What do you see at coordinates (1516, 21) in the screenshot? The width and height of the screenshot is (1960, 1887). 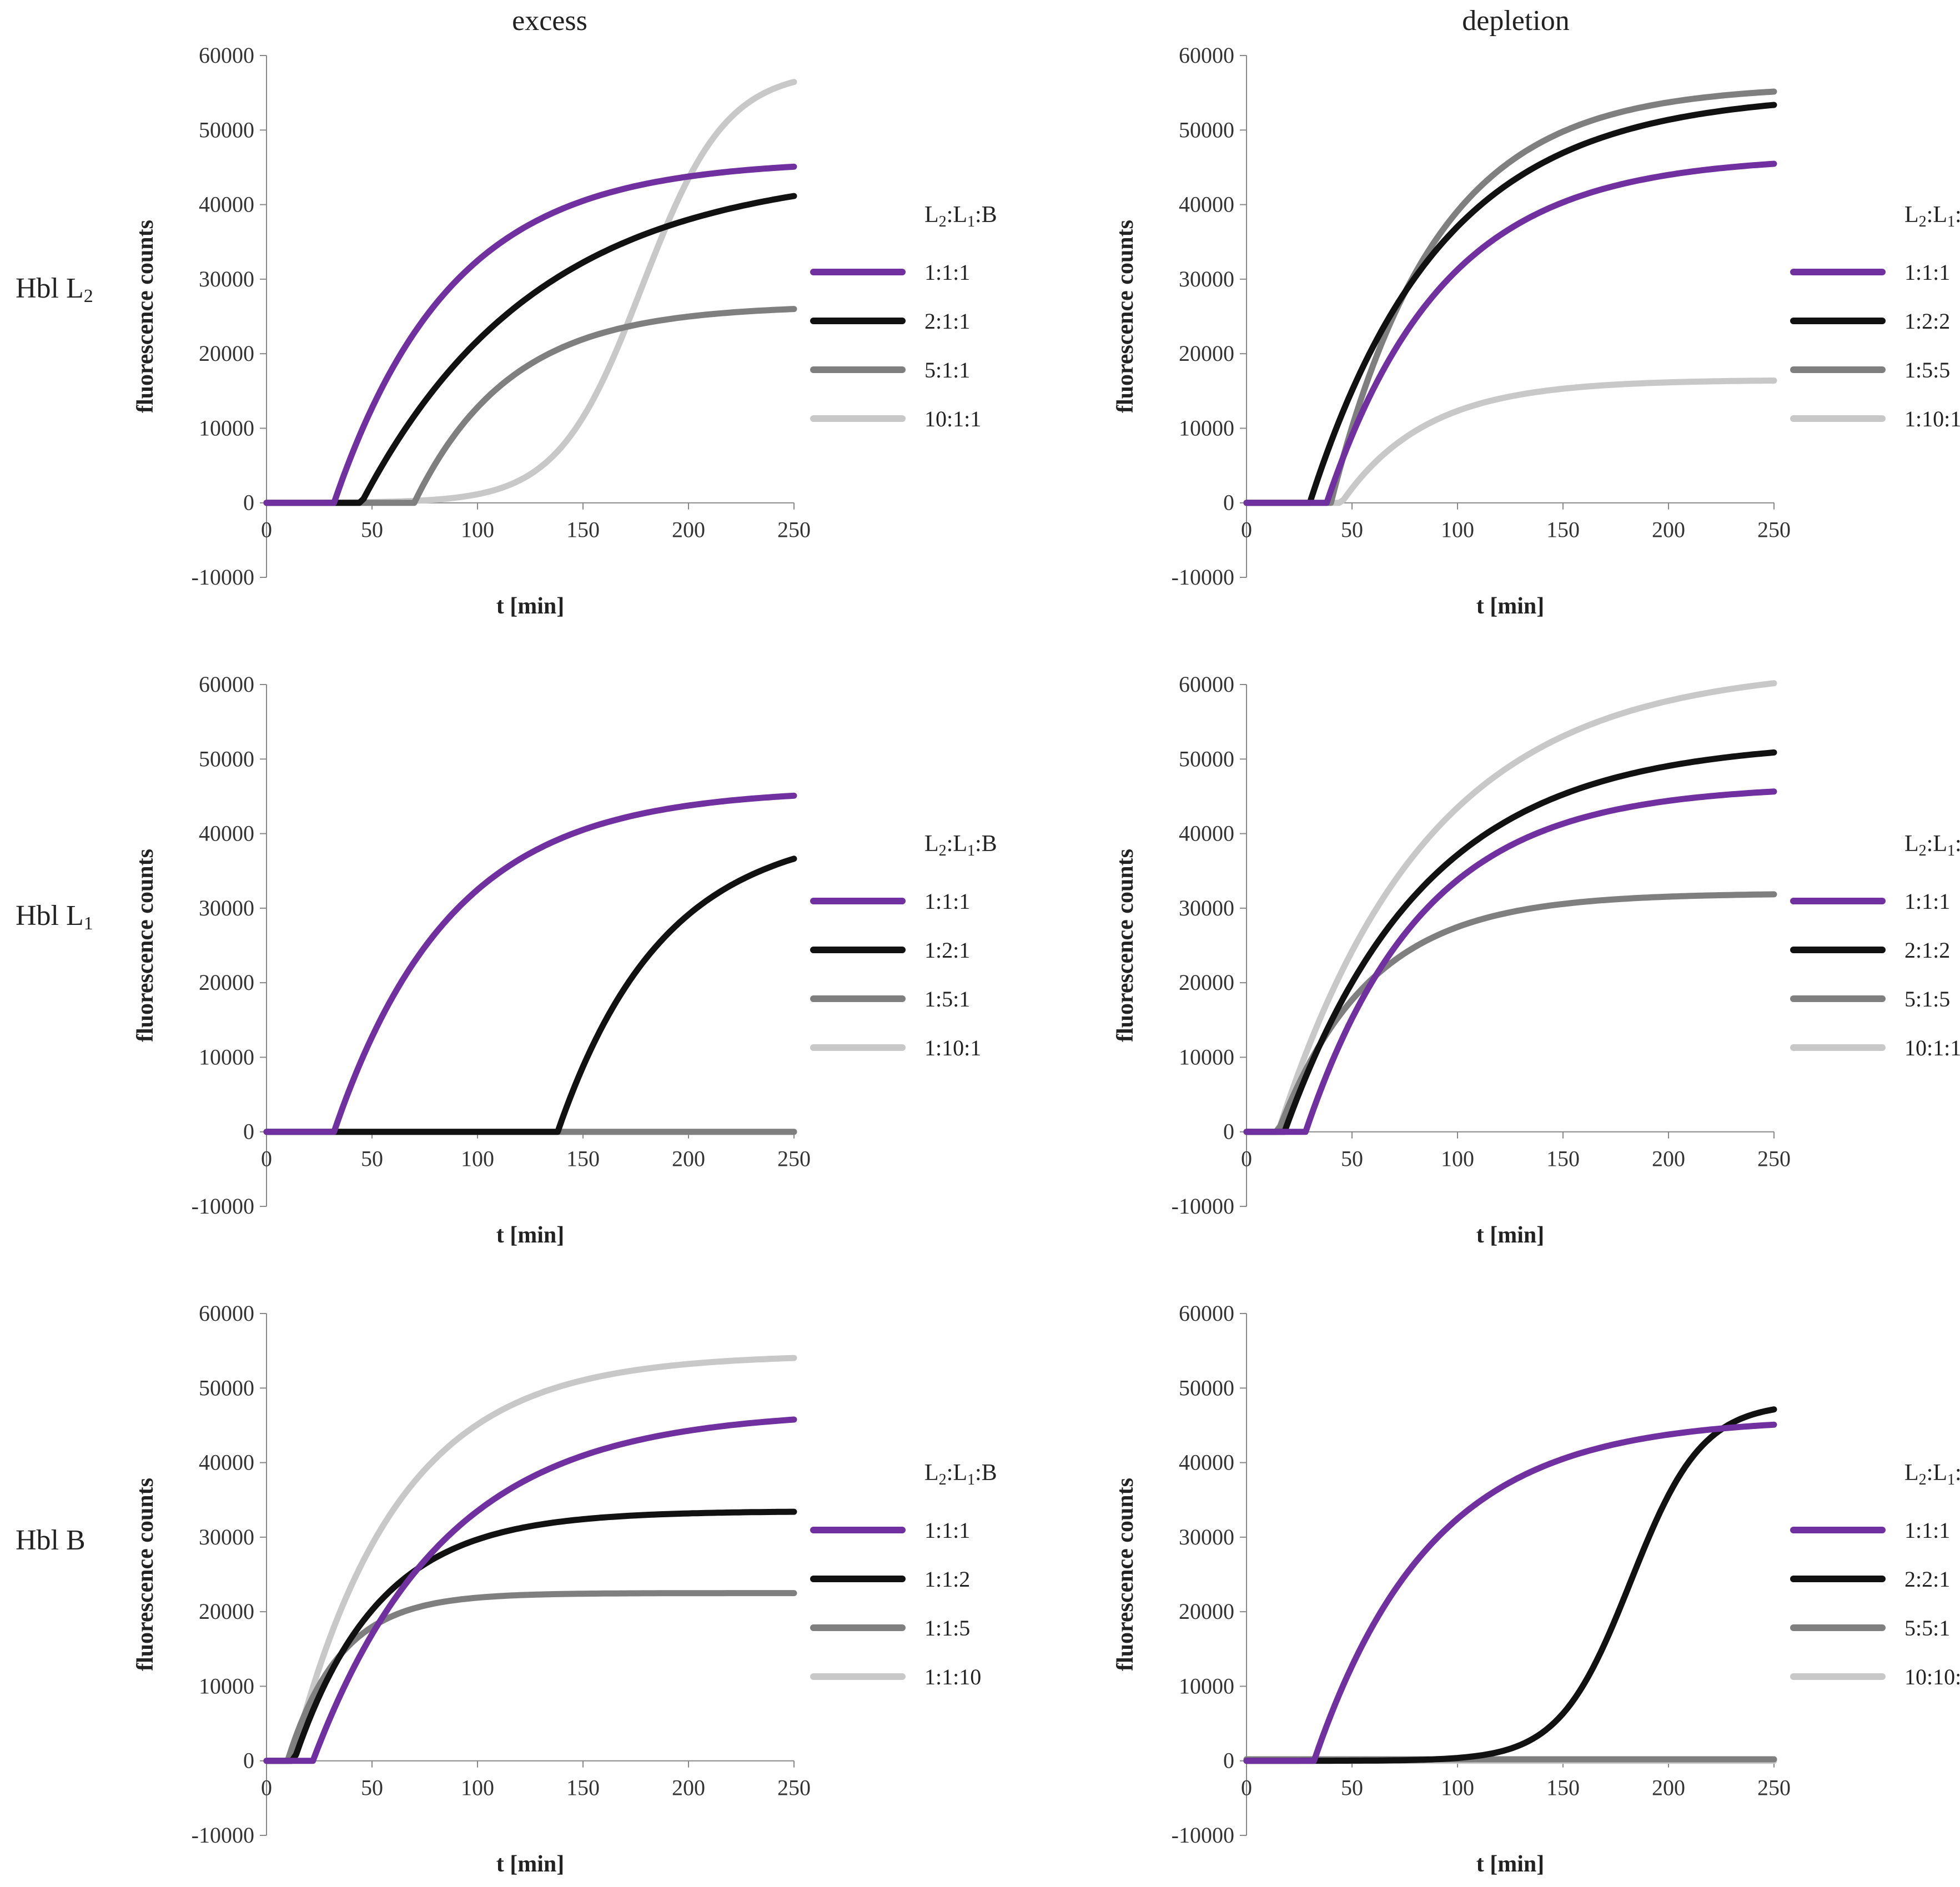 I see `column-title-depletion: depletion` at bounding box center [1516, 21].